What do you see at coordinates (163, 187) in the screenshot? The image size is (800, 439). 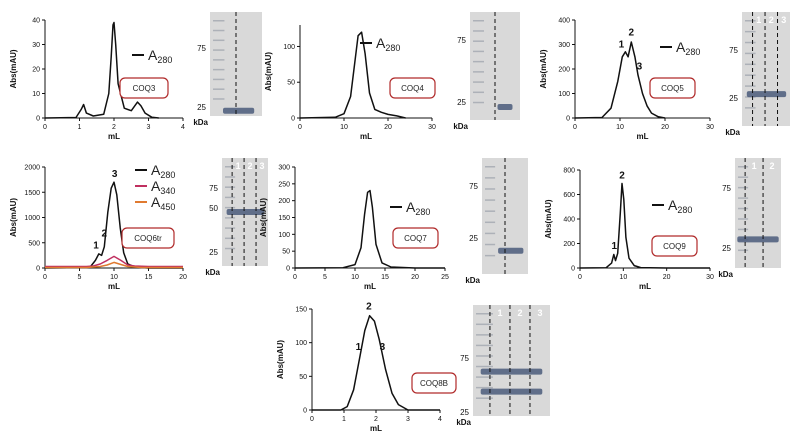 I see `legend-label: A340` at bounding box center [163, 187].